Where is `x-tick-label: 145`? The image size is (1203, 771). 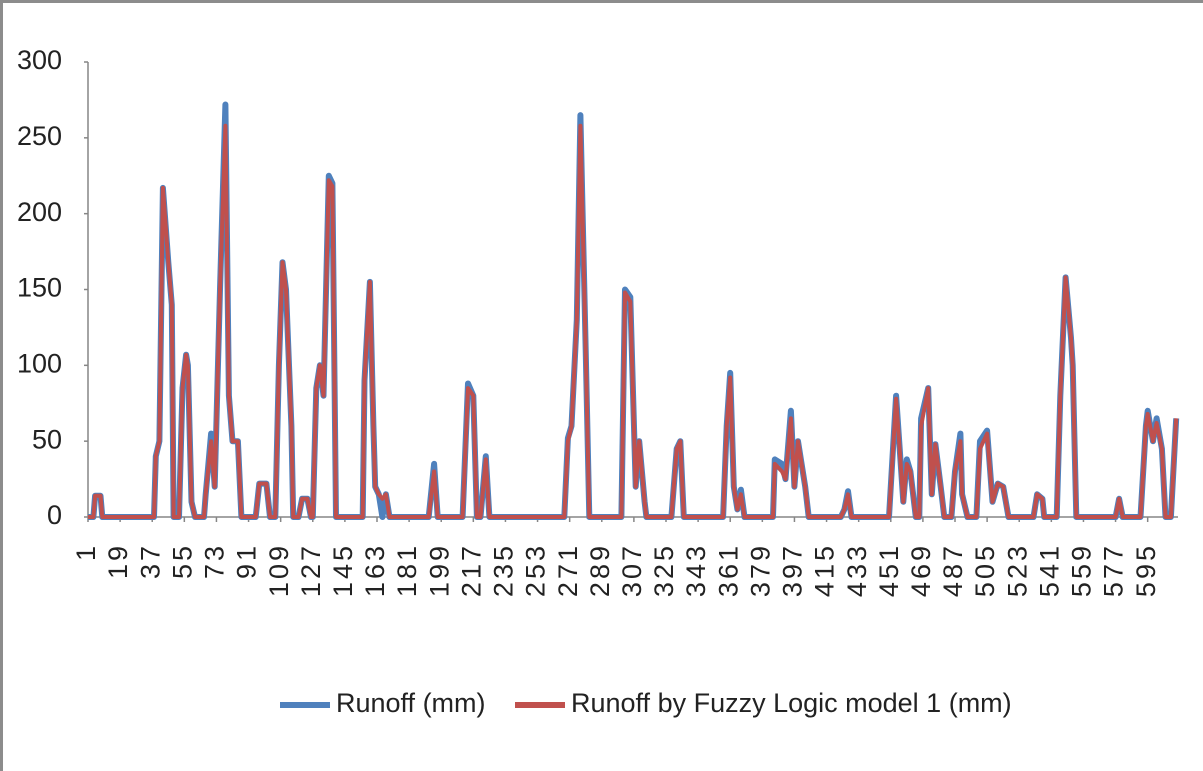 x-tick-label: 145 is located at coordinates (343, 570).